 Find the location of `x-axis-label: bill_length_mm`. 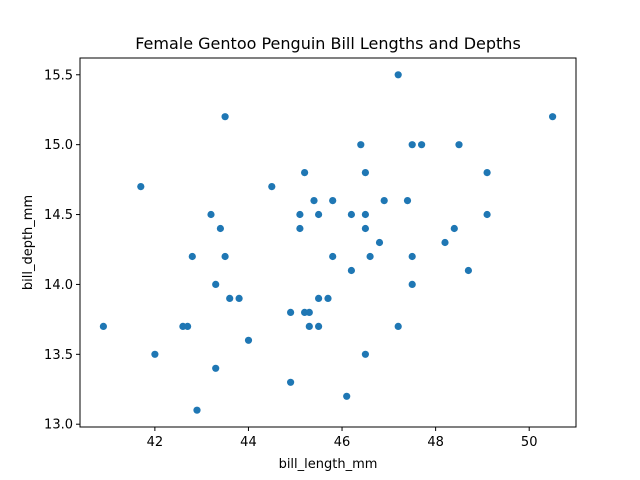

x-axis-label: bill_length_mm is located at coordinates (328, 464).